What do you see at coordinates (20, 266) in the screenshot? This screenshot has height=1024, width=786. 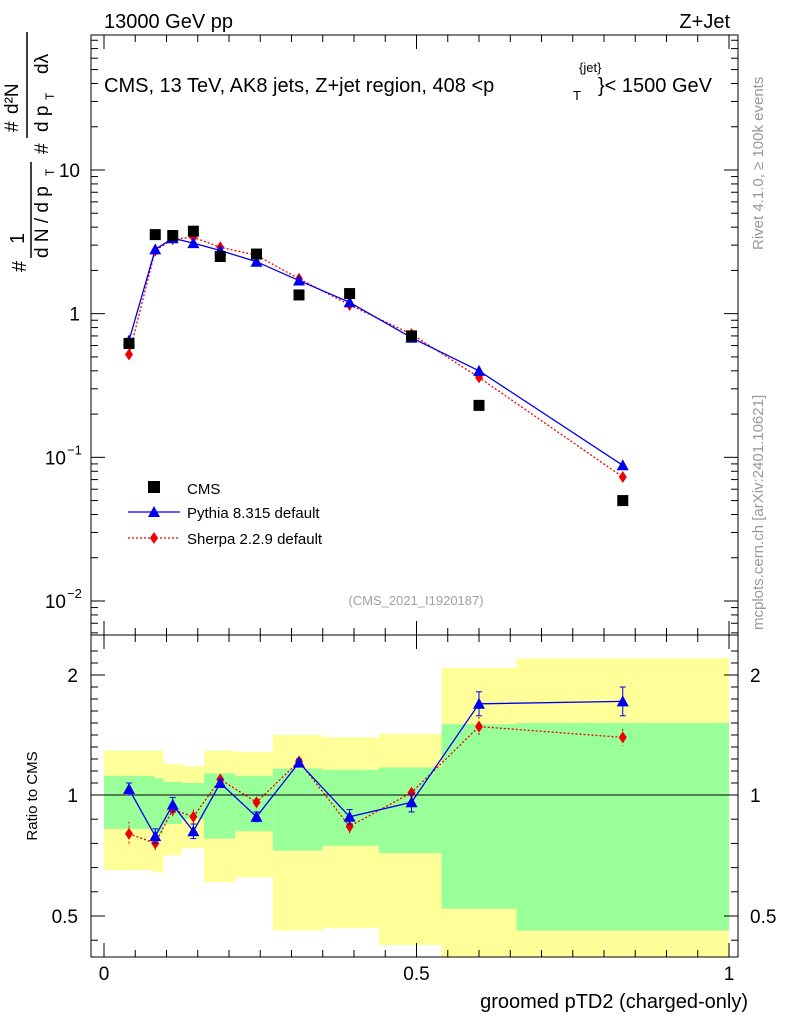 I see `ylabel-hash1: #` at bounding box center [20, 266].